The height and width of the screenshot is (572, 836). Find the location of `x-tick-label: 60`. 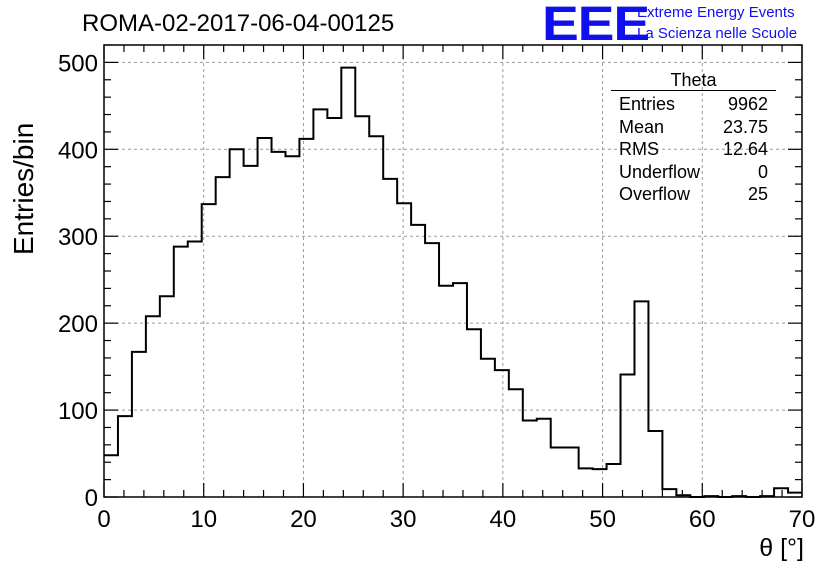

x-tick-label: 60 is located at coordinates (702, 519).